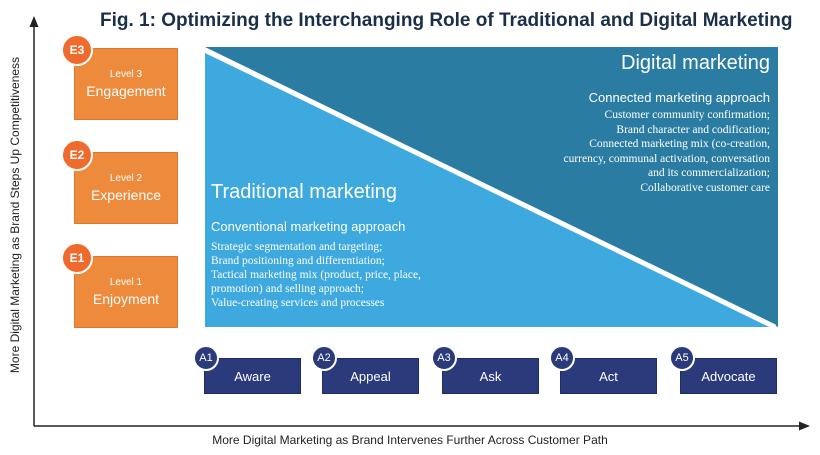 This screenshot has width=820, height=455. I want to click on stage-box-advocate: Advocate, so click(728, 376).